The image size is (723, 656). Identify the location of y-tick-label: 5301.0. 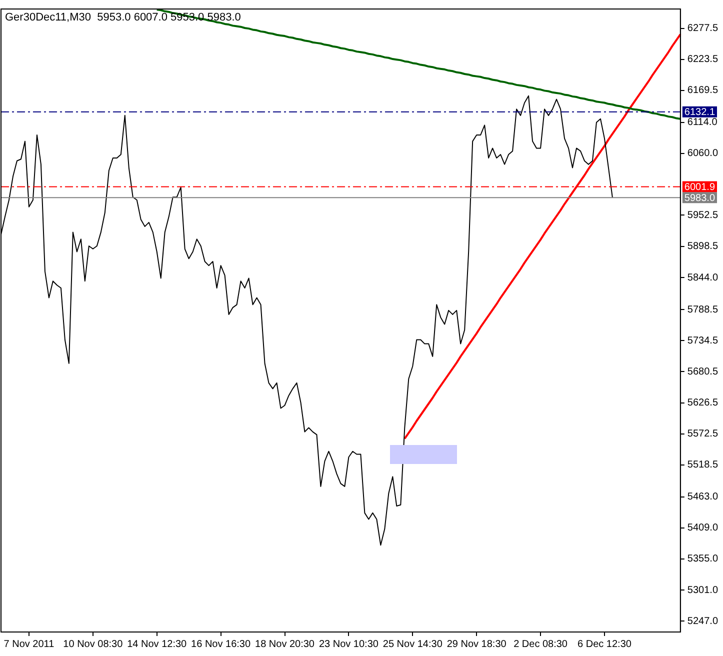
(702, 590).